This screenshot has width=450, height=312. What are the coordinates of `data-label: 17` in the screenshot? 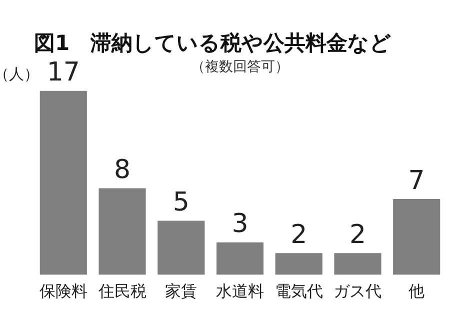 It's located at (63, 73).